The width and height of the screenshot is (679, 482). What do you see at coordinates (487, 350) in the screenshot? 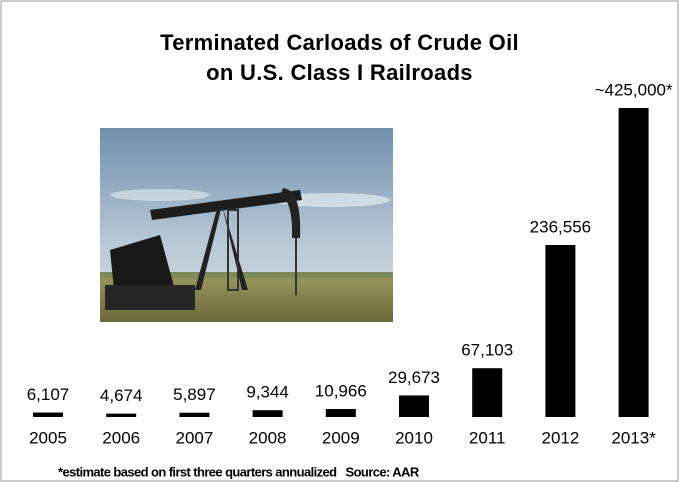
I see `value-label: 67,103` at bounding box center [487, 350].